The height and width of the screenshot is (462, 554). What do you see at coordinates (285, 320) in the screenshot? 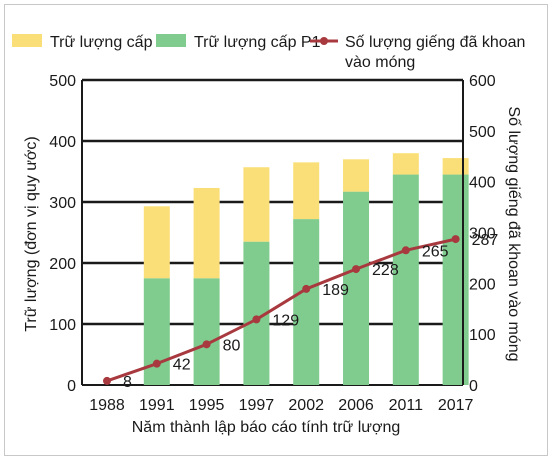
I see `wells-data-label: 129` at bounding box center [285, 320].